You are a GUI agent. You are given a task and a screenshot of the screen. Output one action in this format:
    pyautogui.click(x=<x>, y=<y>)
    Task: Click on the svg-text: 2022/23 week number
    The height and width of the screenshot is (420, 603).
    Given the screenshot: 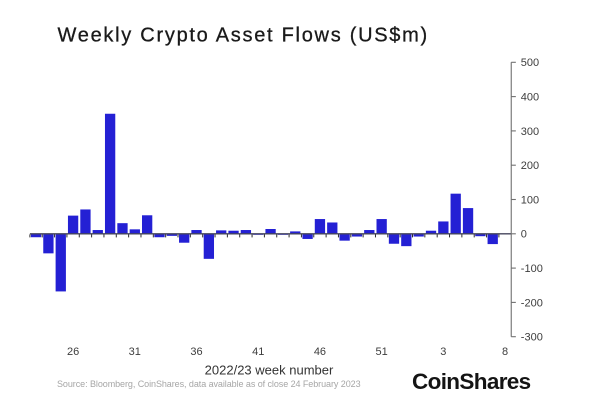 What is the action you would take?
    pyautogui.click(x=269, y=369)
    